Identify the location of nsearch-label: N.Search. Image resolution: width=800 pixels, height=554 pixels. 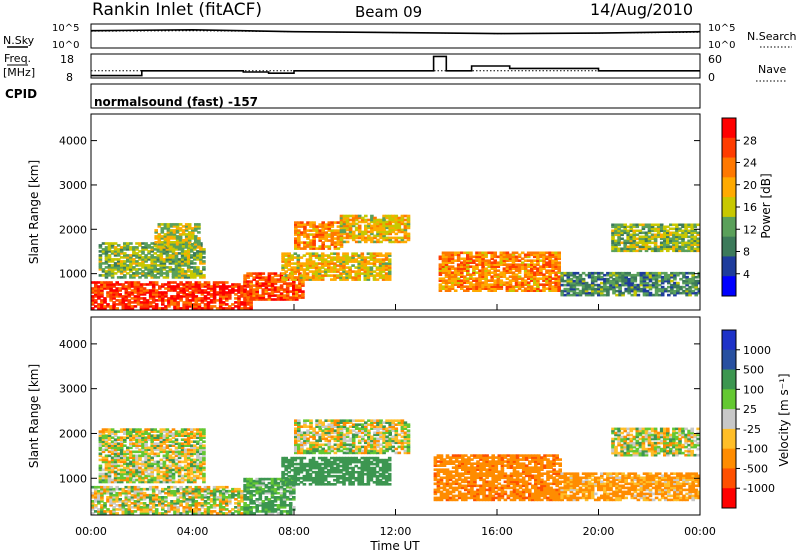
(772, 36).